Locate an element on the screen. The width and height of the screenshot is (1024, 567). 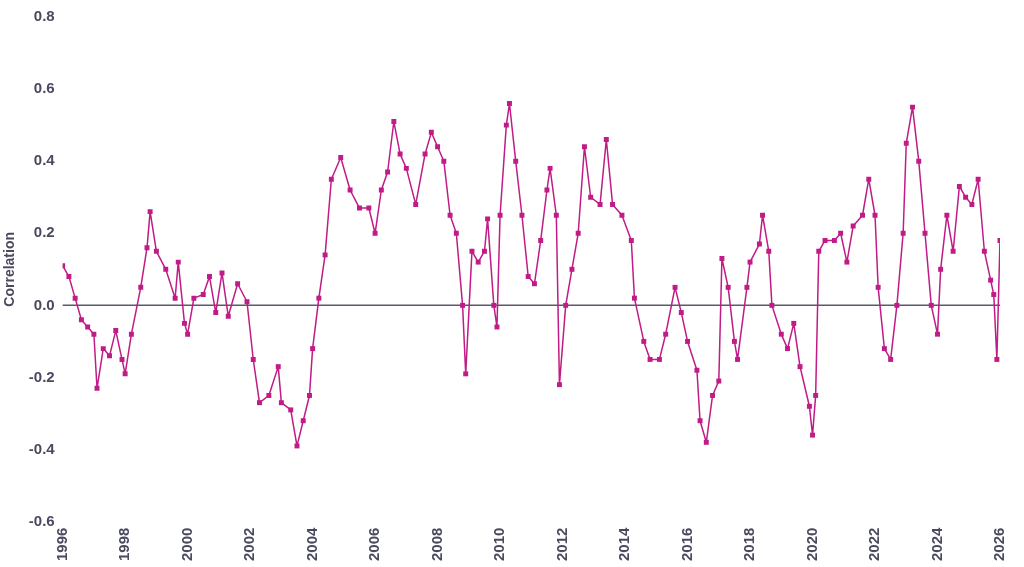
y-tick-label: -0.2 is located at coordinates (41, 376).